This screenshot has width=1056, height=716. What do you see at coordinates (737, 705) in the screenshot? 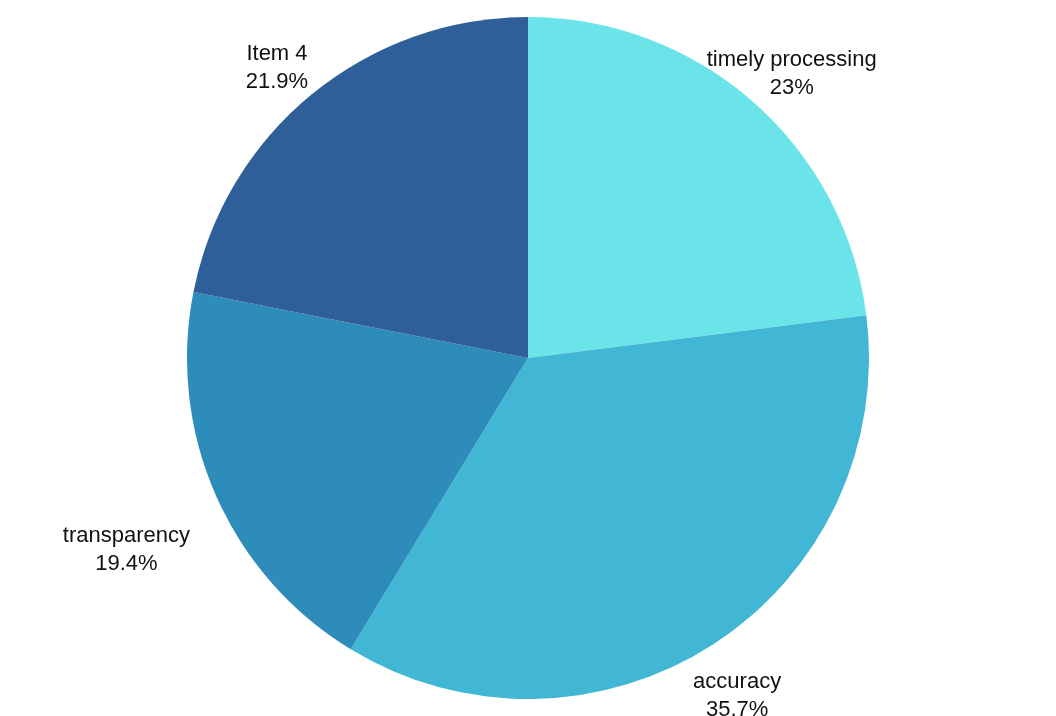
I see `data-label: 35.7%` at bounding box center [737, 705].